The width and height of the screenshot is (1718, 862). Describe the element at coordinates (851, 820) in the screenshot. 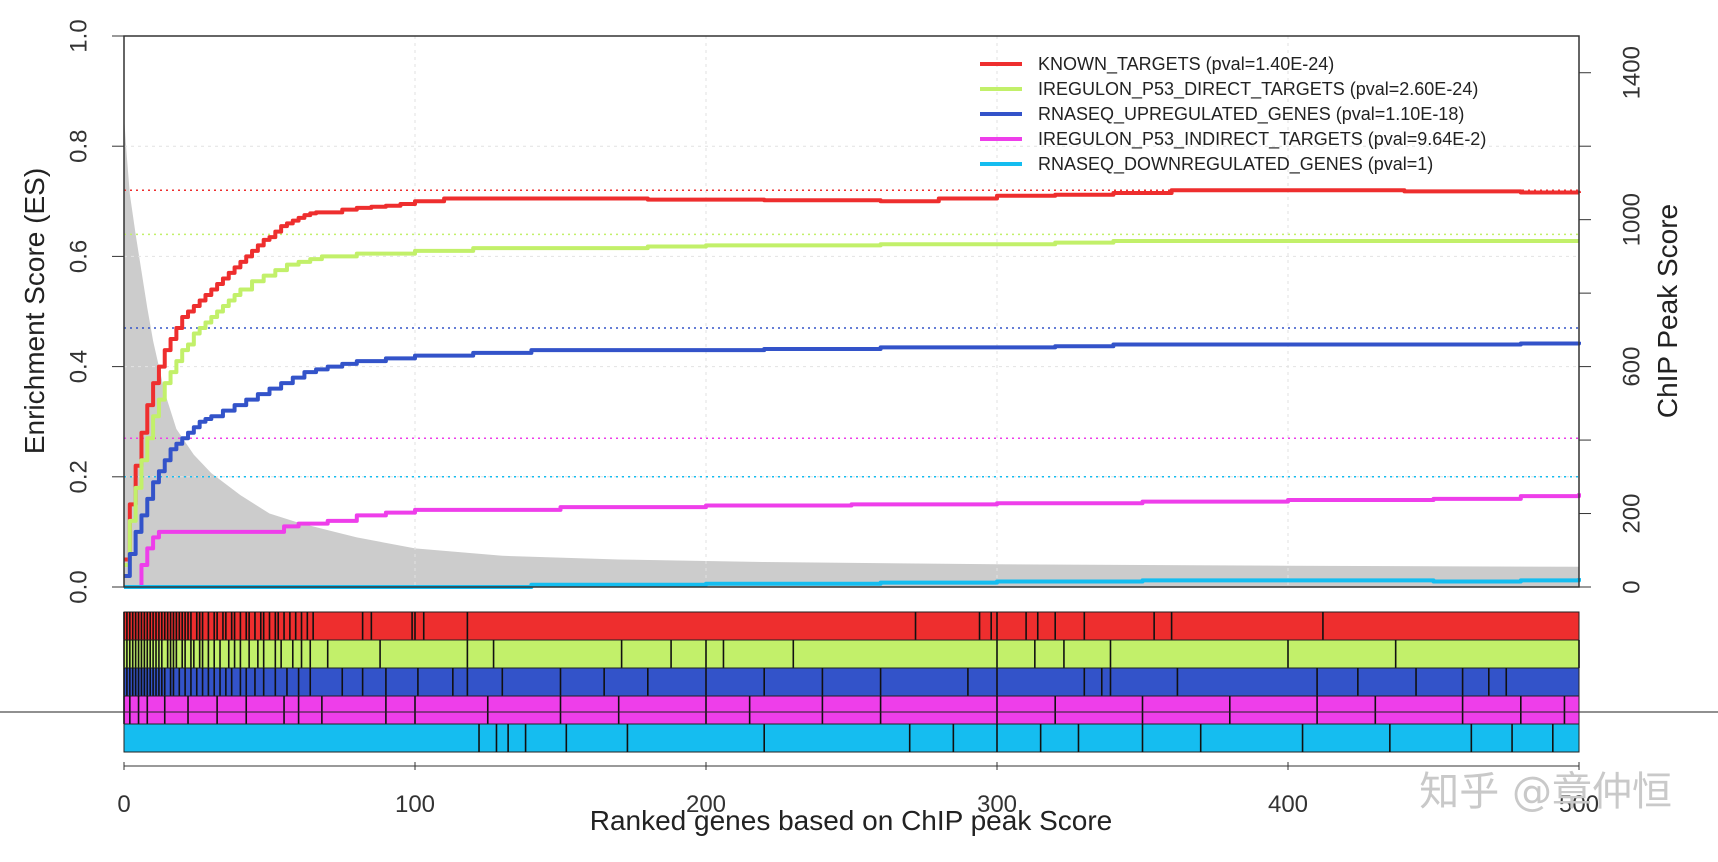

I see `x-axis-title: Ranked genes based on ChIP peak Score` at that location.